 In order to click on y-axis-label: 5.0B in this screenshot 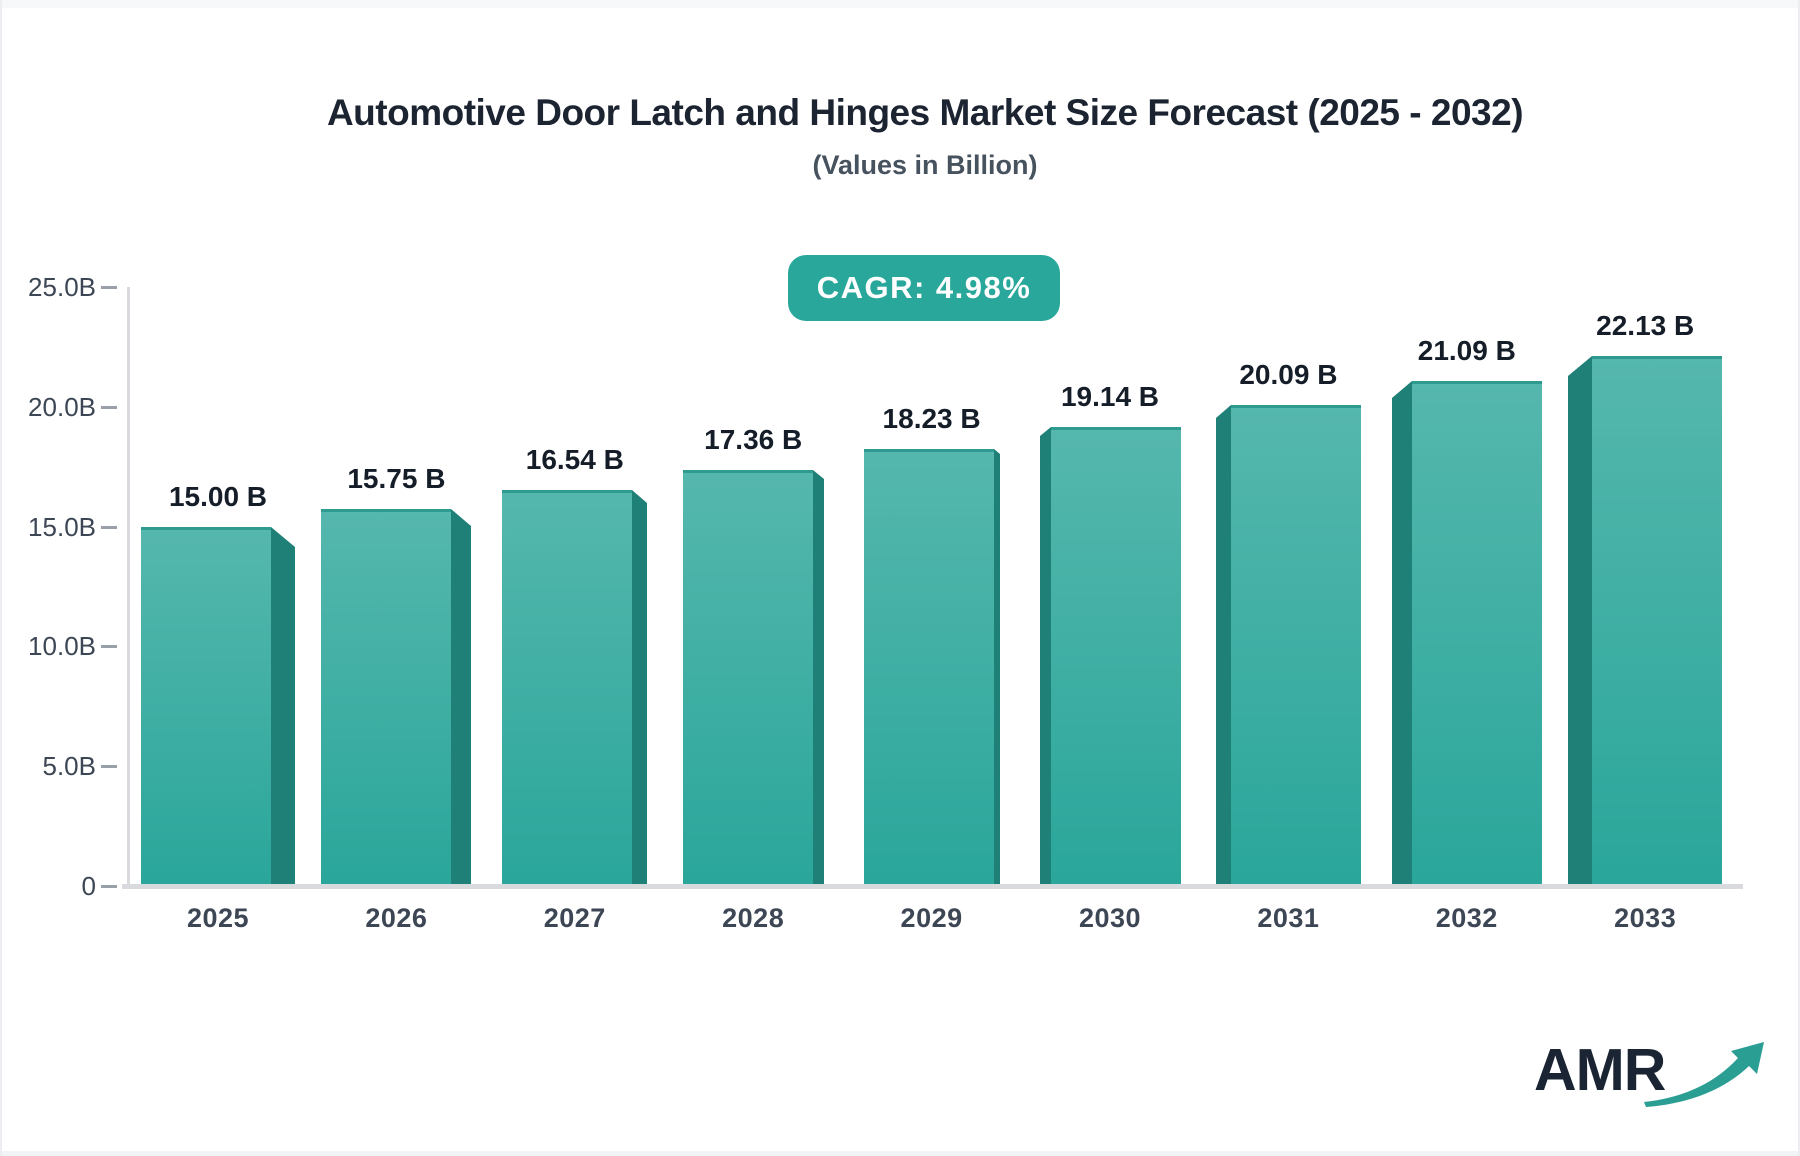, I will do `click(69, 766)`.